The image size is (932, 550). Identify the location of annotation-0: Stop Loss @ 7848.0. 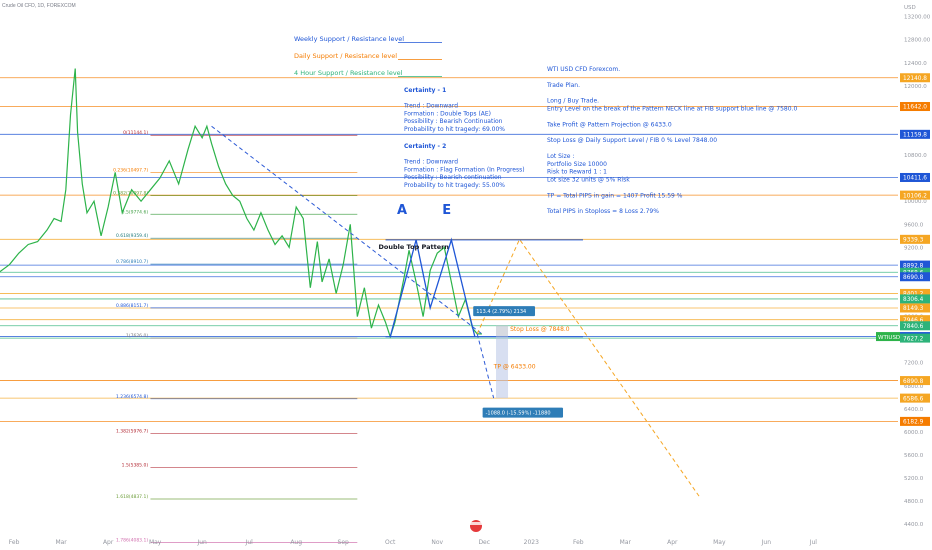
(540, 329).